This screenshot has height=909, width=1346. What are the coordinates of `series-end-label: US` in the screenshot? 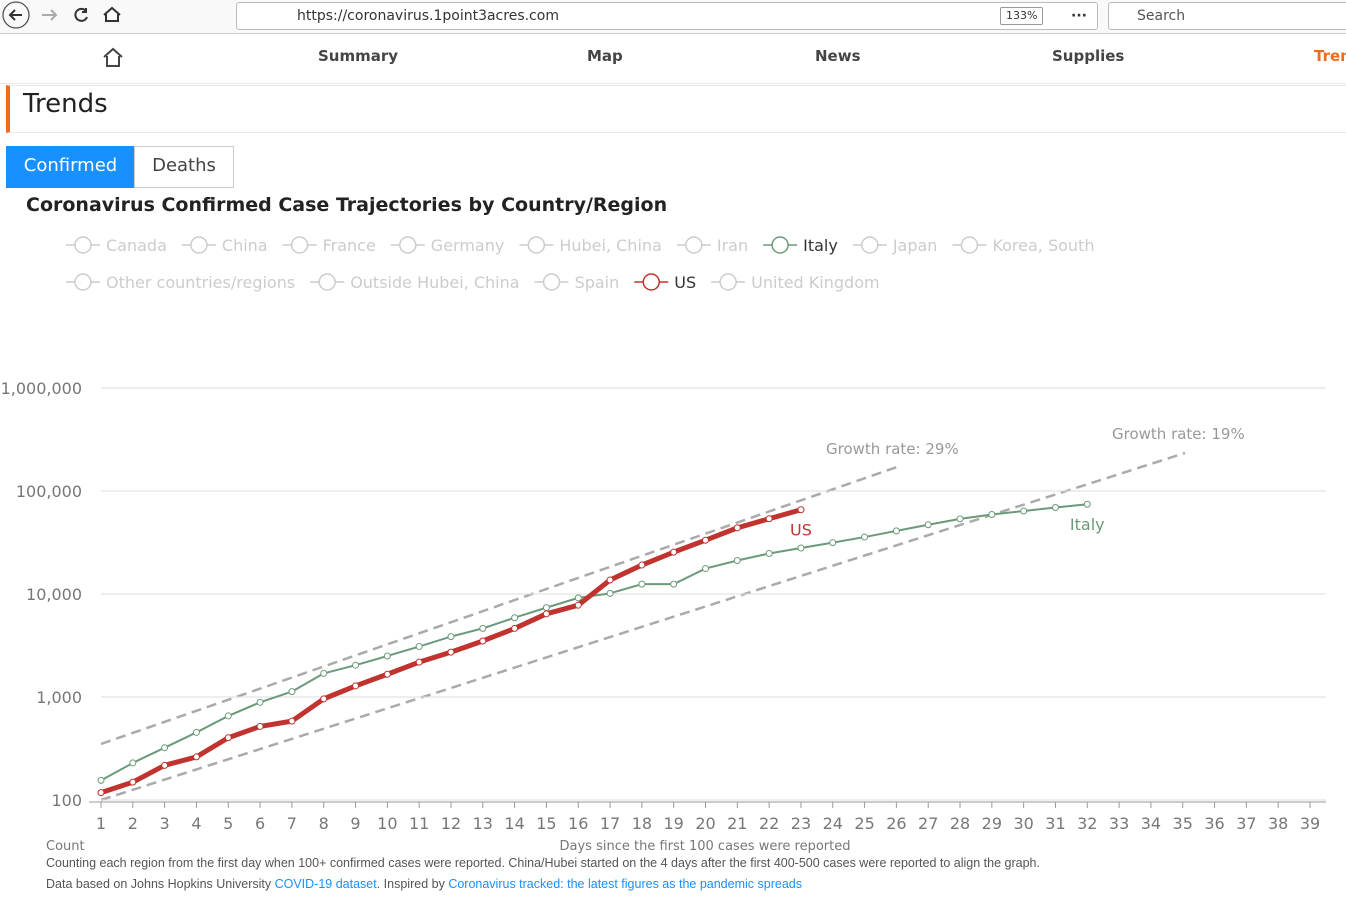 It's located at (801, 530).